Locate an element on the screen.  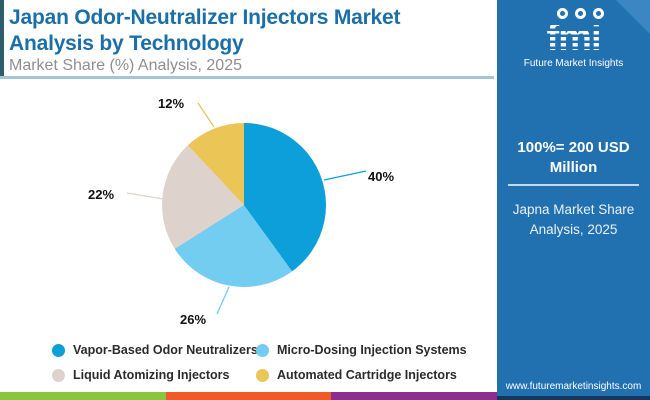
pie-label-micro-dosing: 26% is located at coordinates (193, 319).